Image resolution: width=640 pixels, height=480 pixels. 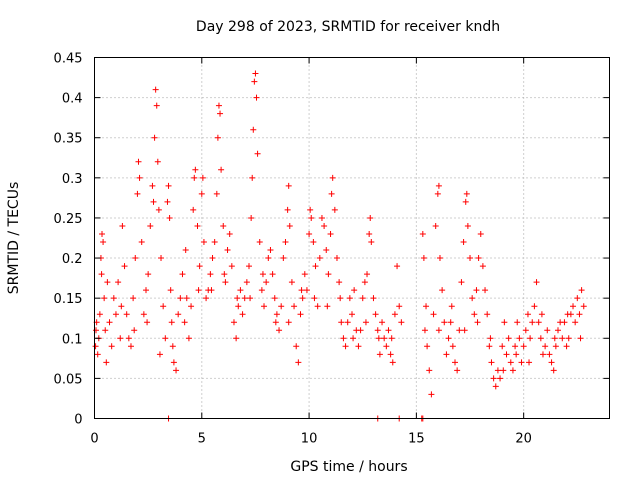 I want to click on y-tick-label: 0.45, so click(x=68, y=59).